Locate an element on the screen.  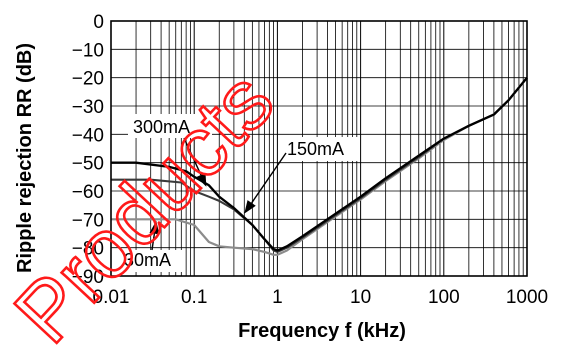
y-tick-label: −50 is located at coordinates (88, 164).